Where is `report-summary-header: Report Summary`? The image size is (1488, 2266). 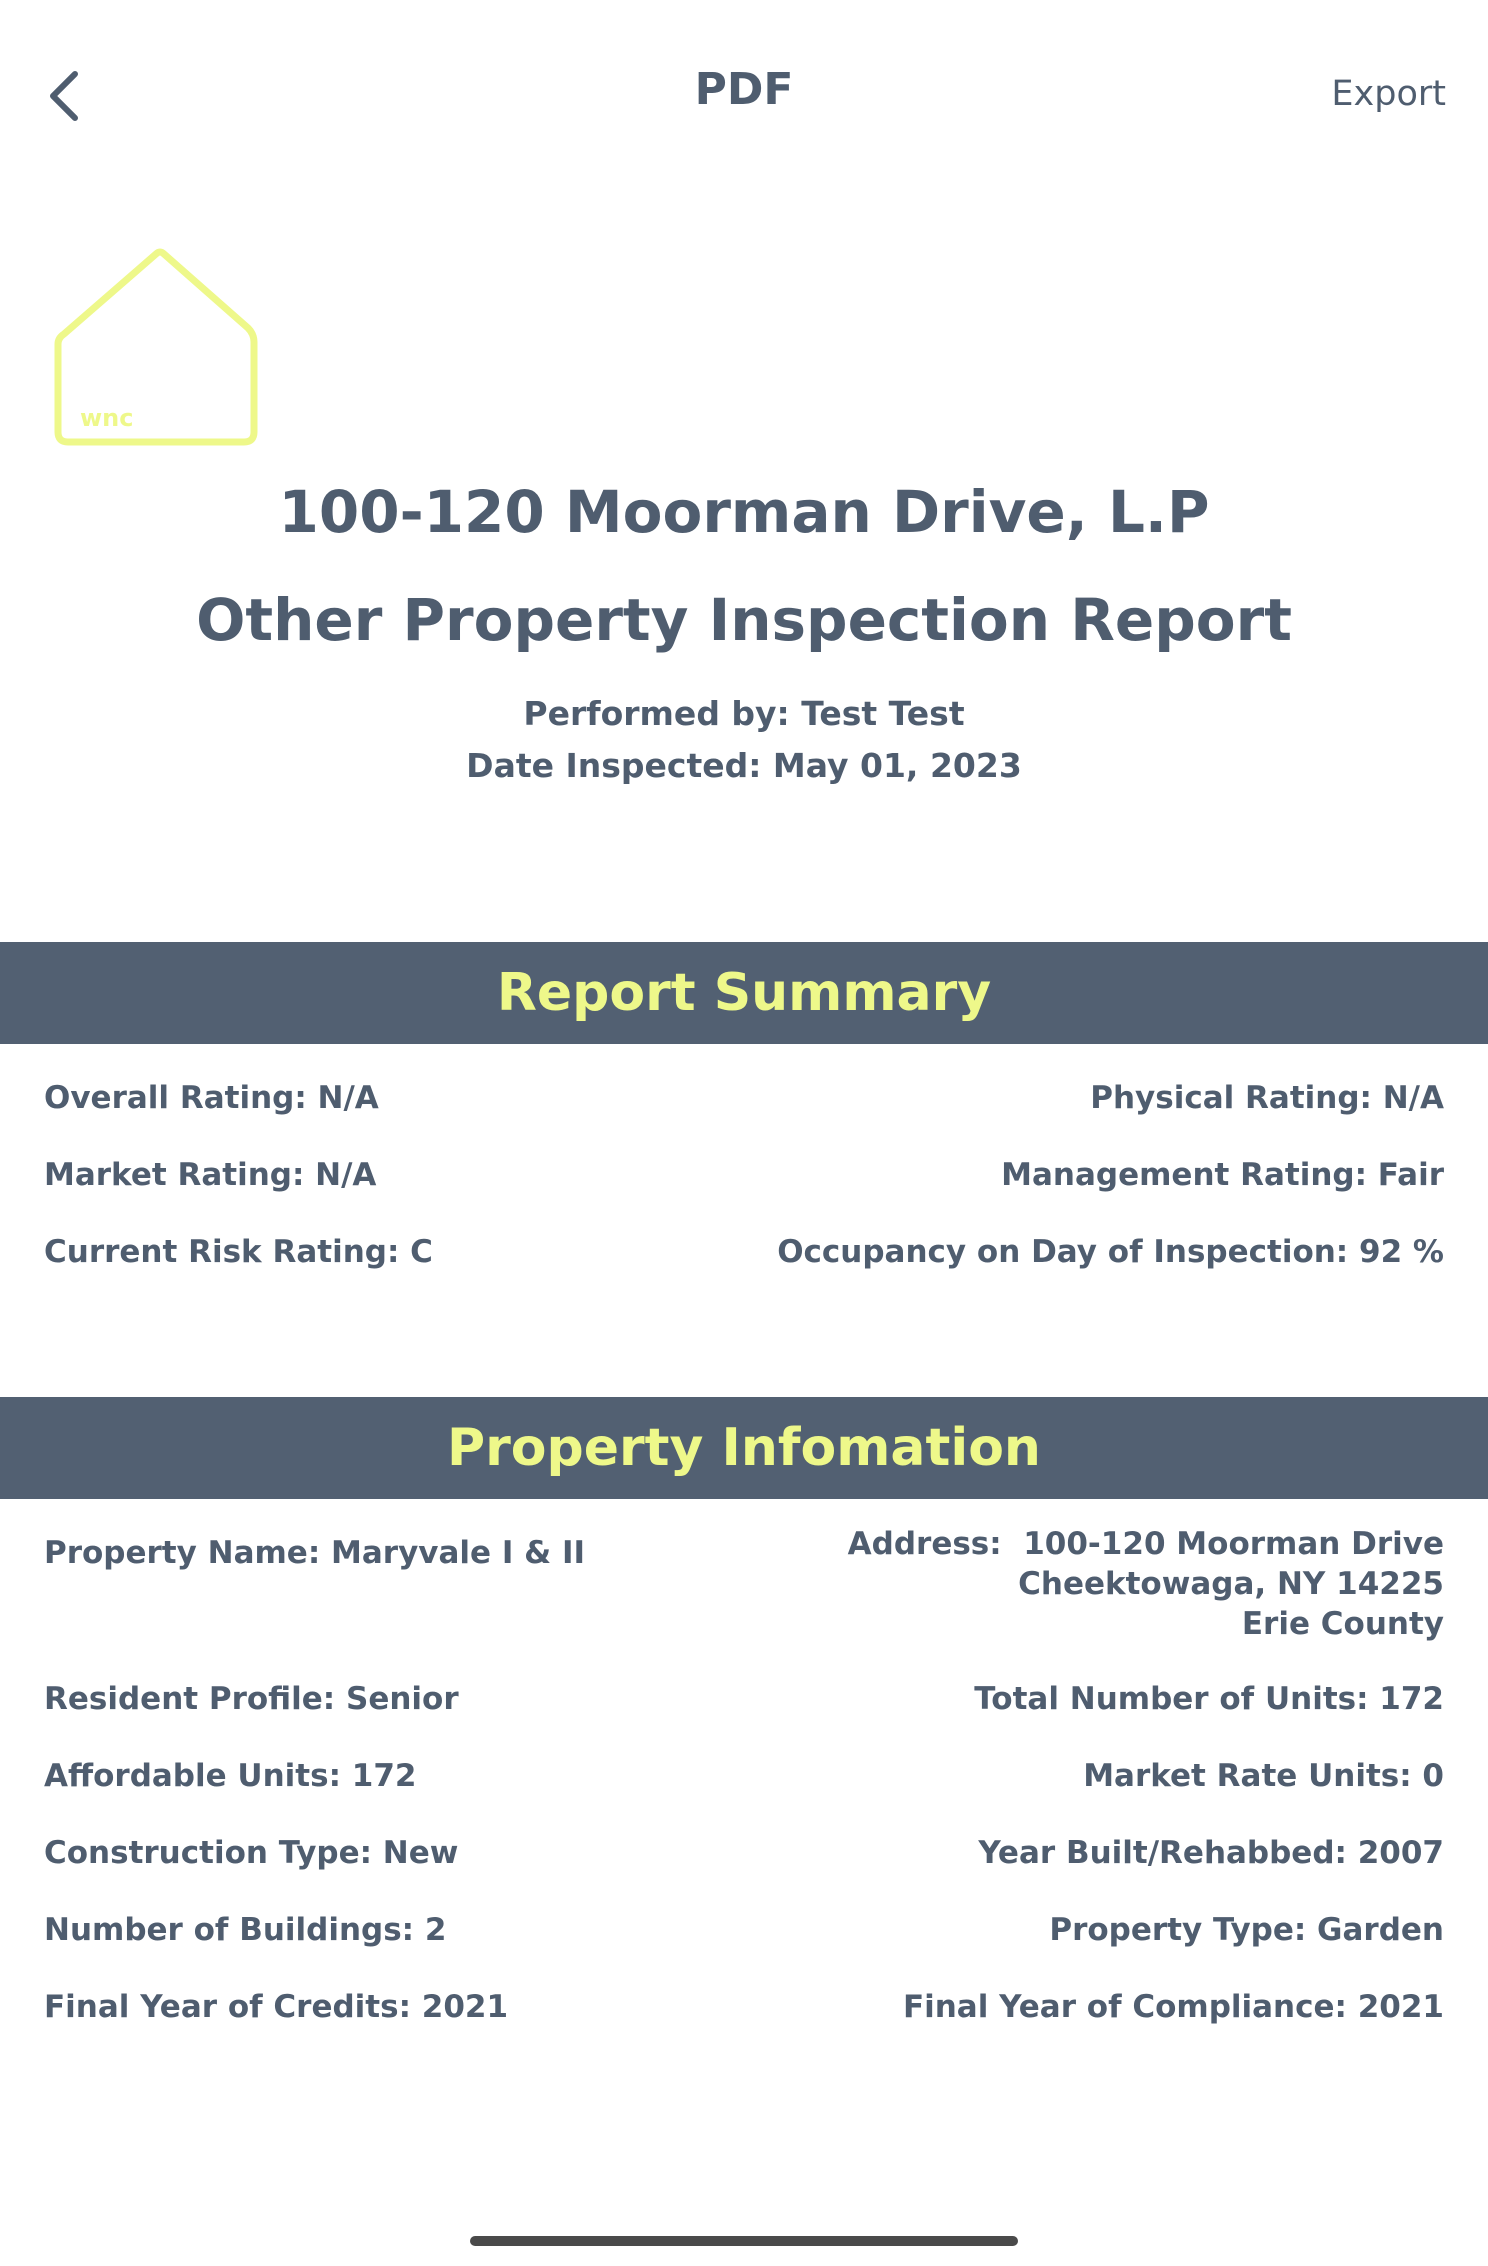 report-summary-header: Report Summary is located at coordinates (744, 993).